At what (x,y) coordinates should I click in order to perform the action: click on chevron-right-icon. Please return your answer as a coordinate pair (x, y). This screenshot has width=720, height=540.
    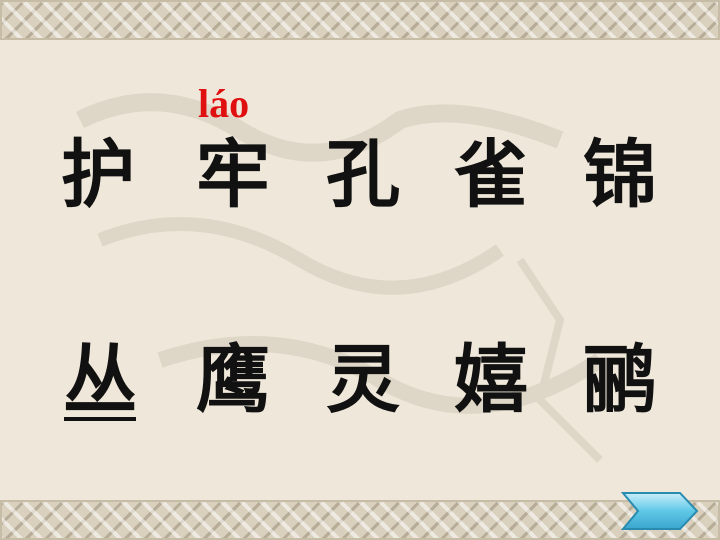
    Looking at the image, I should click on (659, 511).